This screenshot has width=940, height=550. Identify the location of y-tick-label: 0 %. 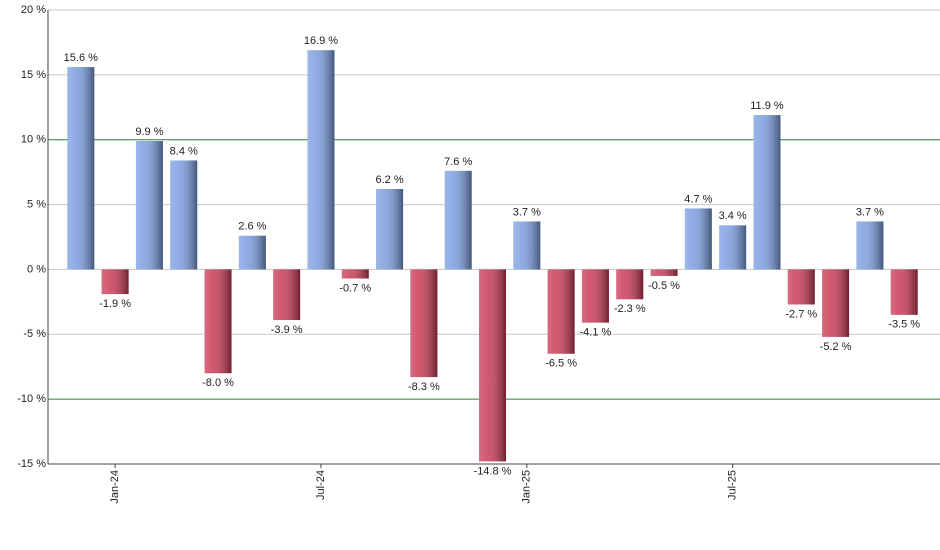
(36, 269).